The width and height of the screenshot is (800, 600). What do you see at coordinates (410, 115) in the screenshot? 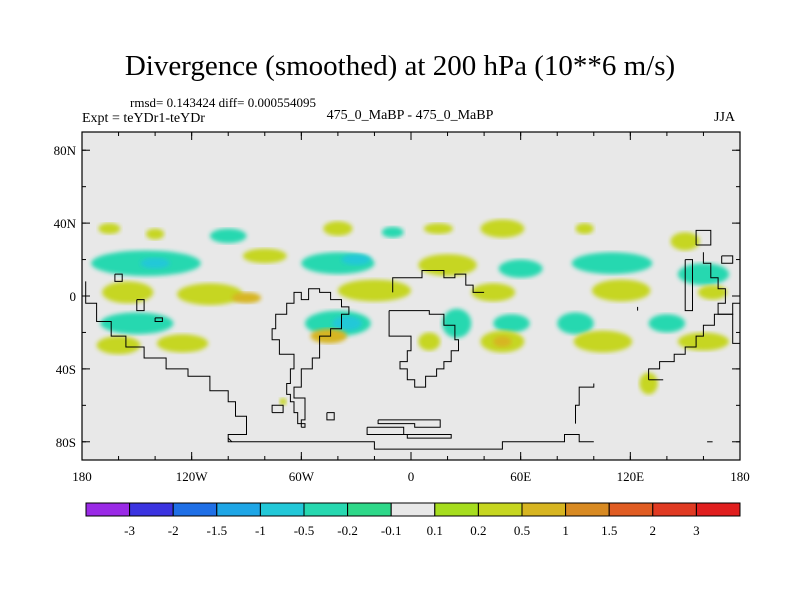
I see `case-names: 475_0_MaBP - 475_0_MaBP` at bounding box center [410, 115].